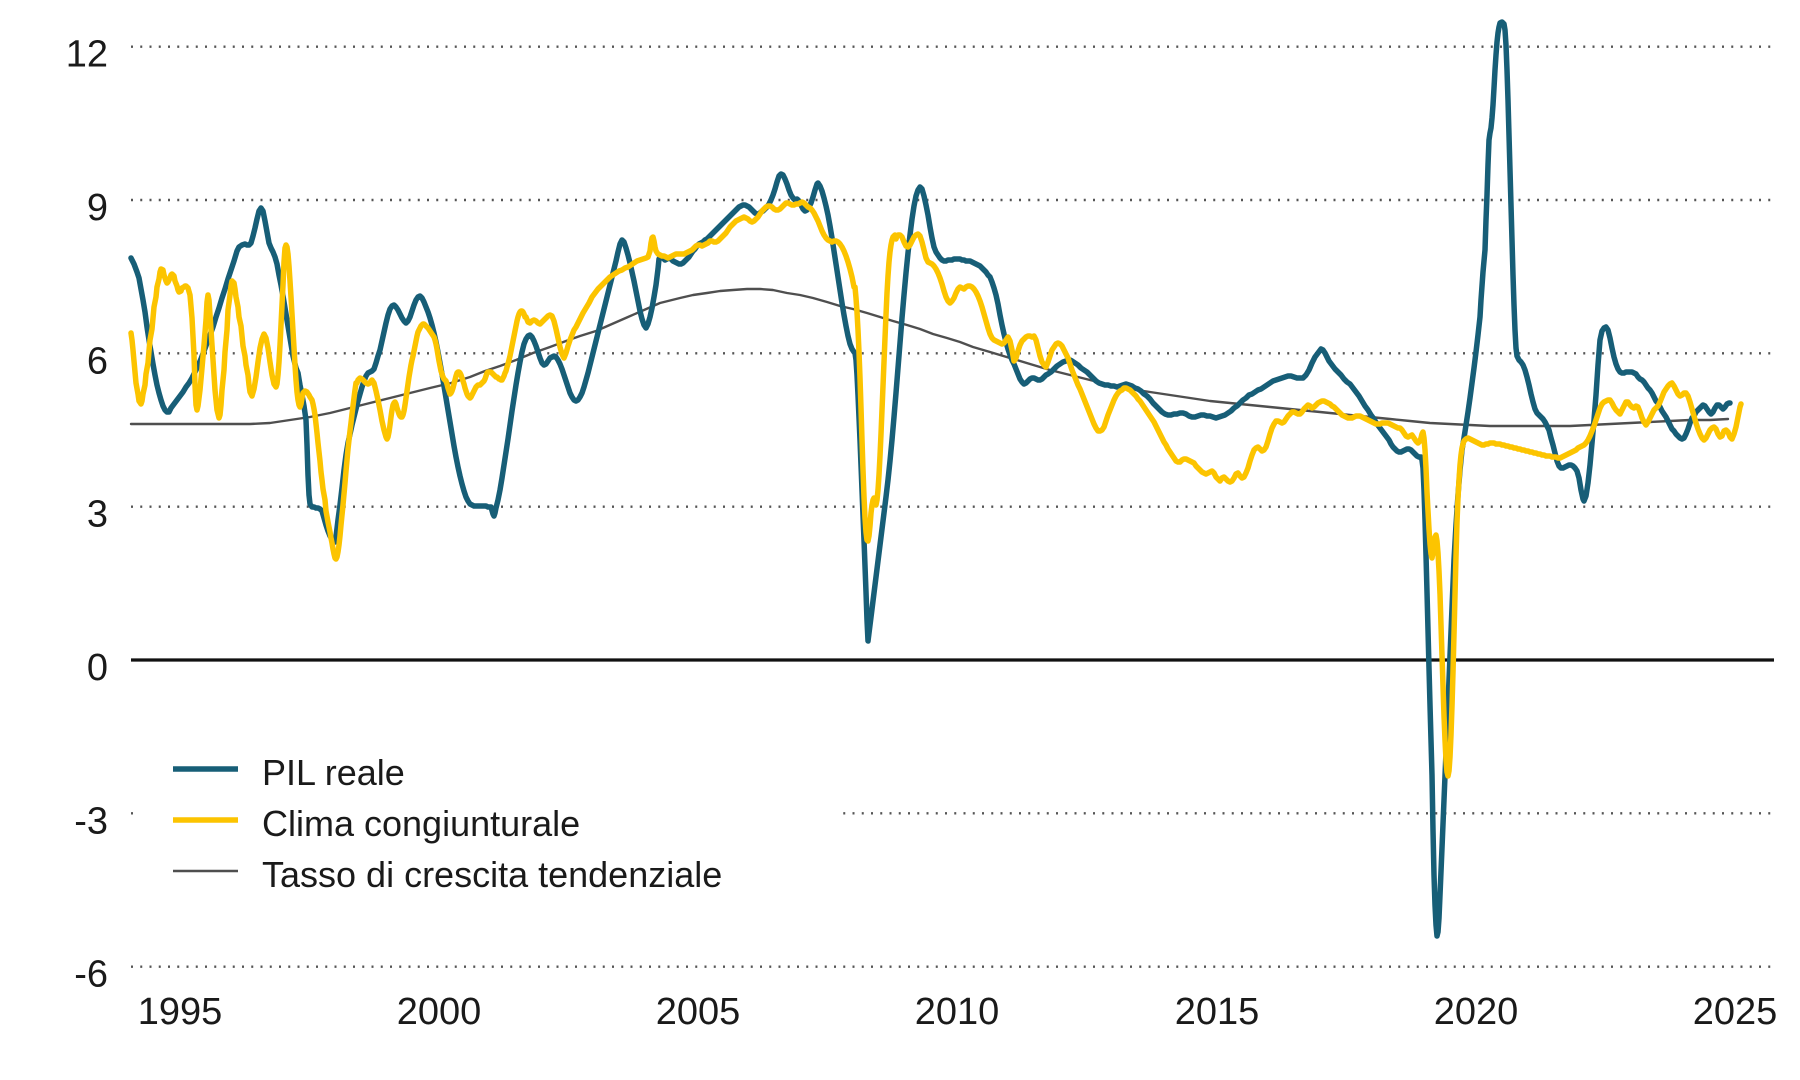 This screenshot has width=1800, height=1080. What do you see at coordinates (1217, 1012) in the screenshot?
I see `svg-text: 2015` at bounding box center [1217, 1012].